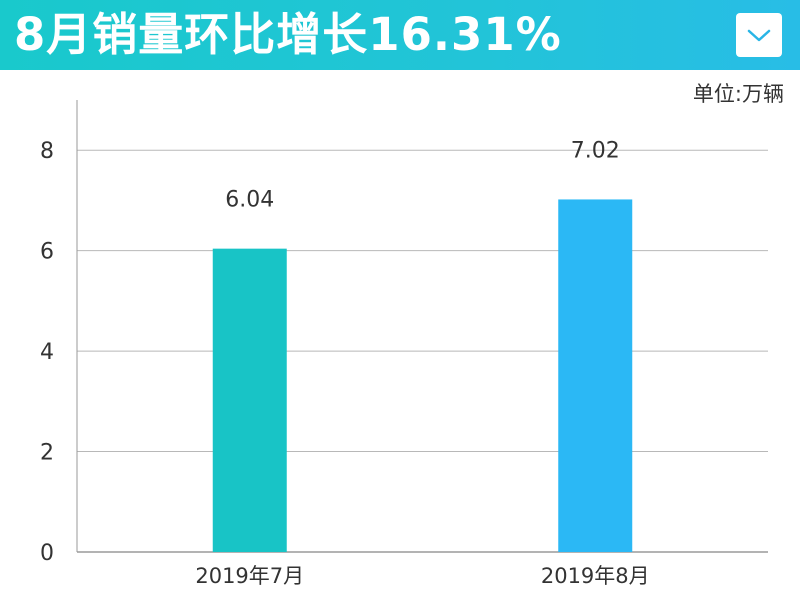 The height and width of the screenshot is (600, 800). What do you see at coordinates (595, 576) in the screenshot?
I see `x-tick-label: 2019年8月` at bounding box center [595, 576].